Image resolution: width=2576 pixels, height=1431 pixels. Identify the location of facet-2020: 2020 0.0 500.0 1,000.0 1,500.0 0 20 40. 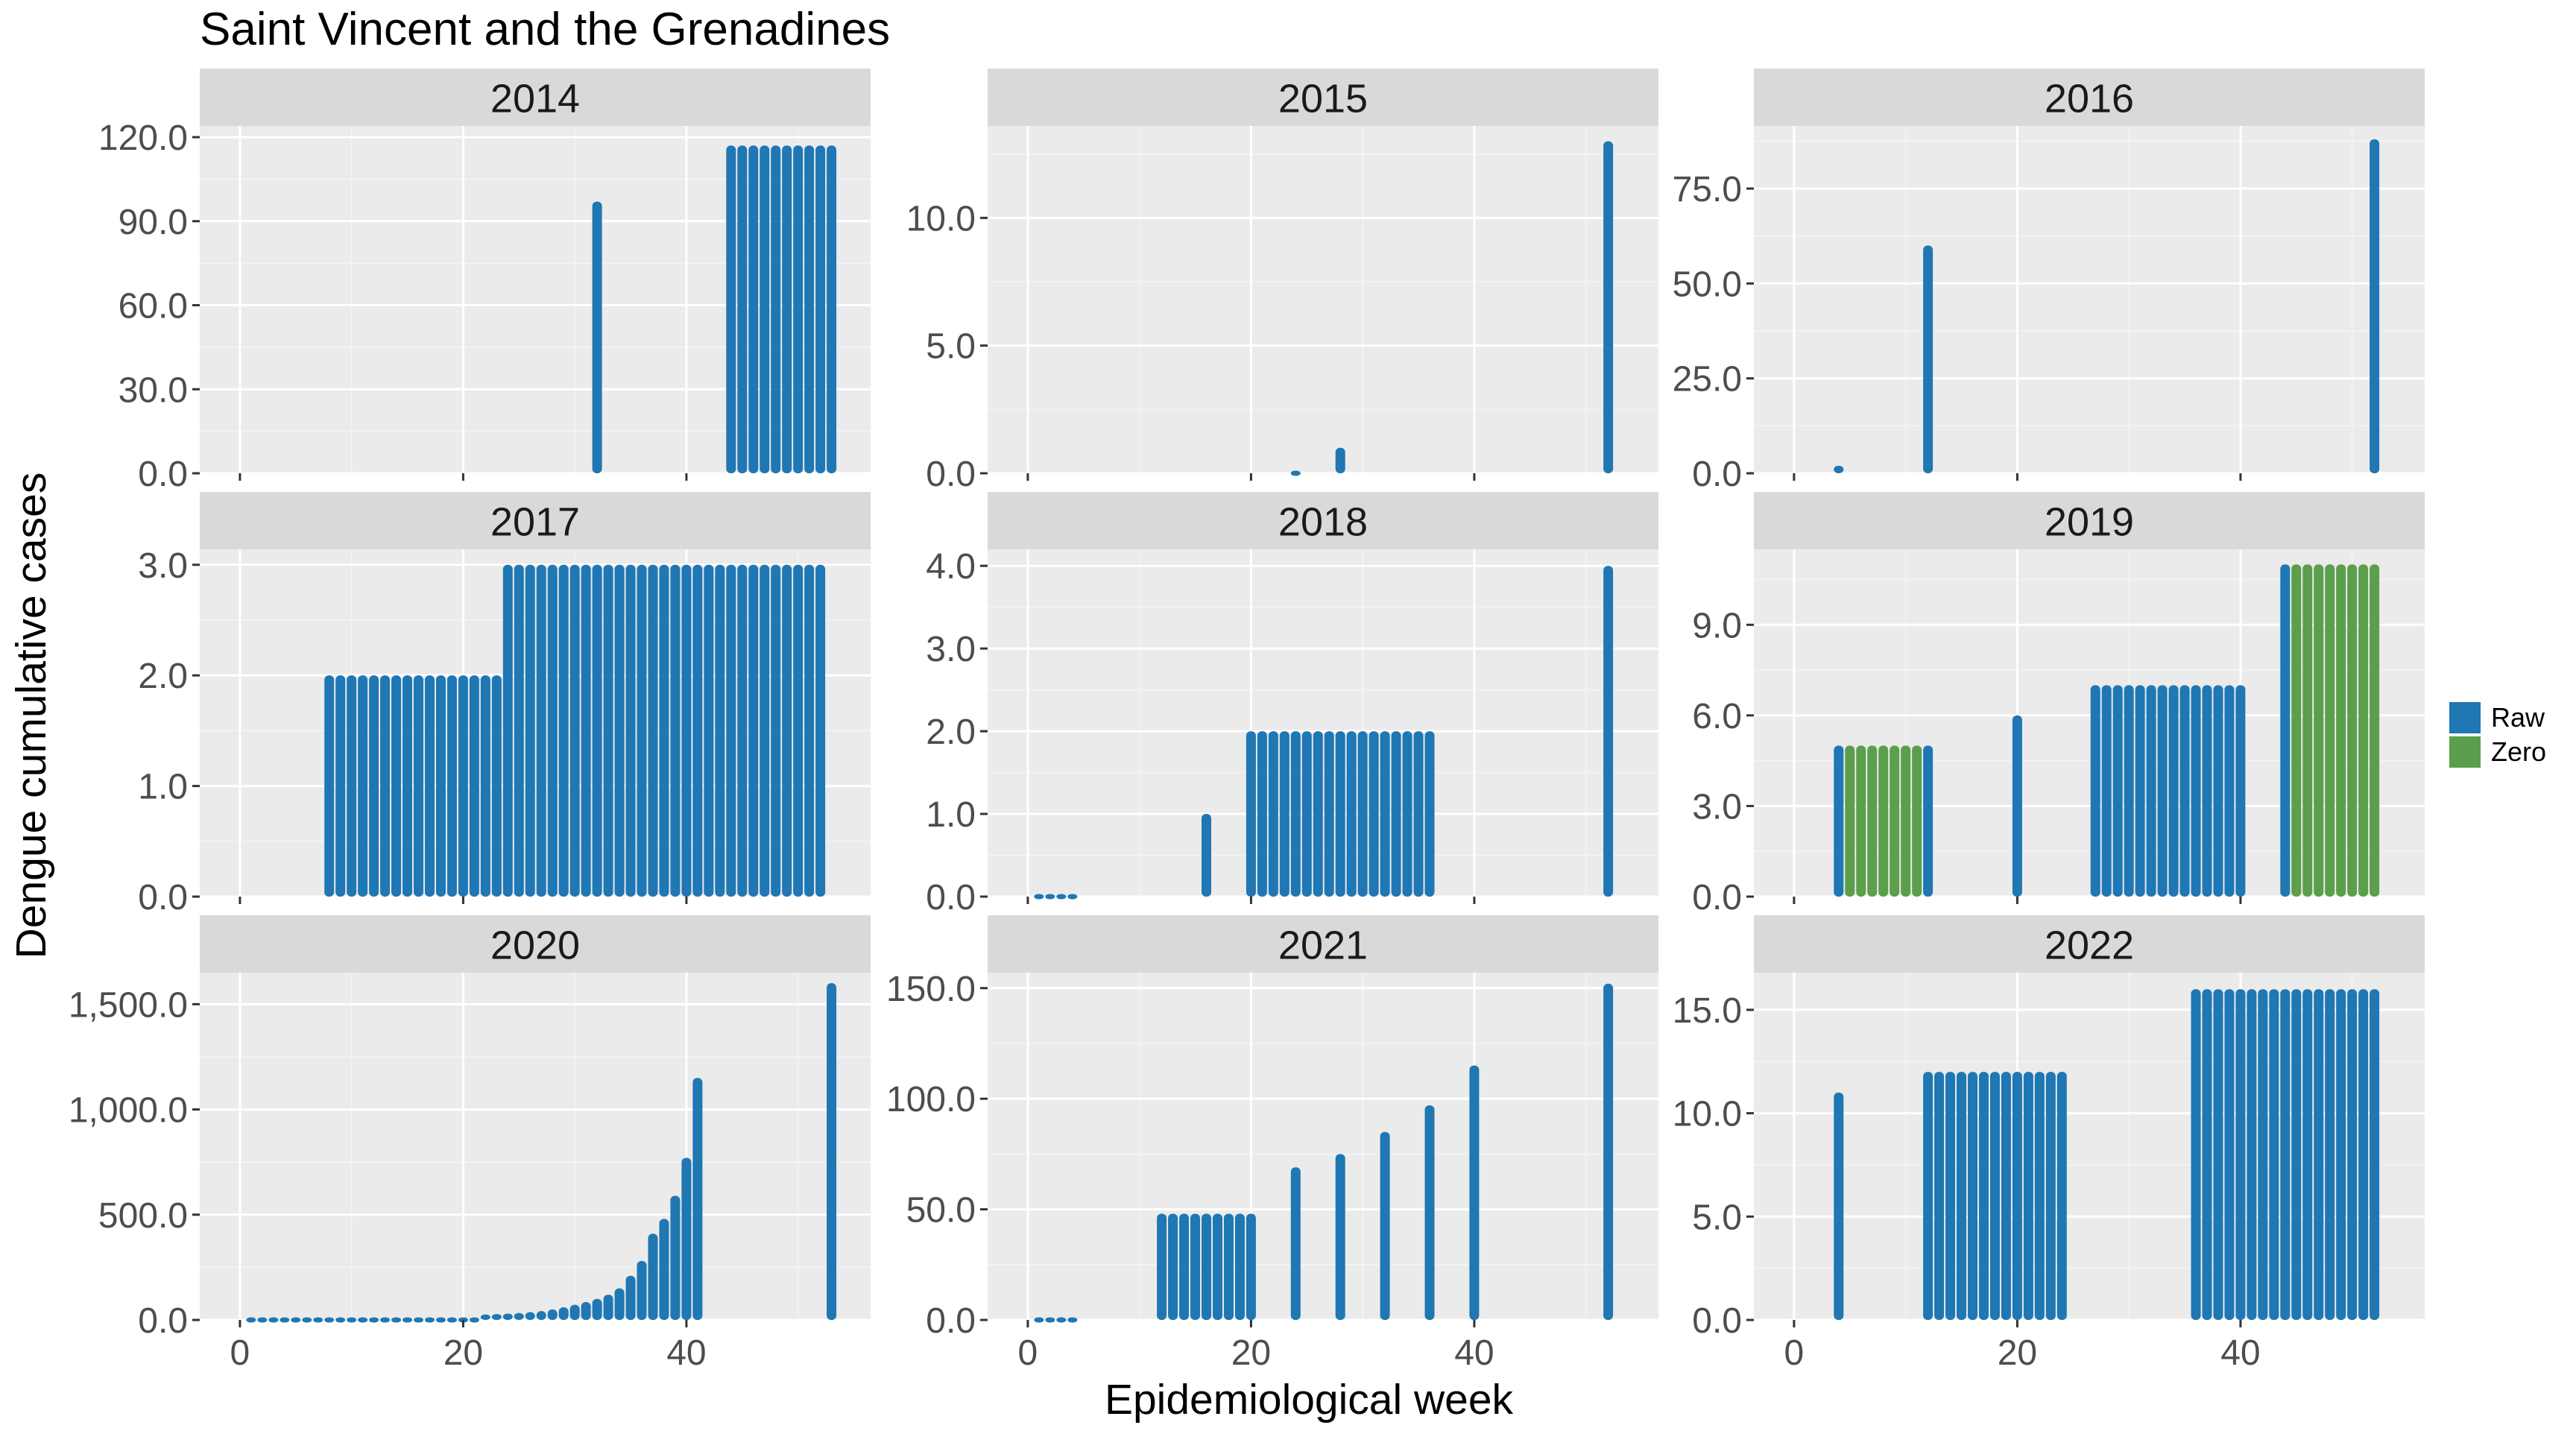
(470, 1144).